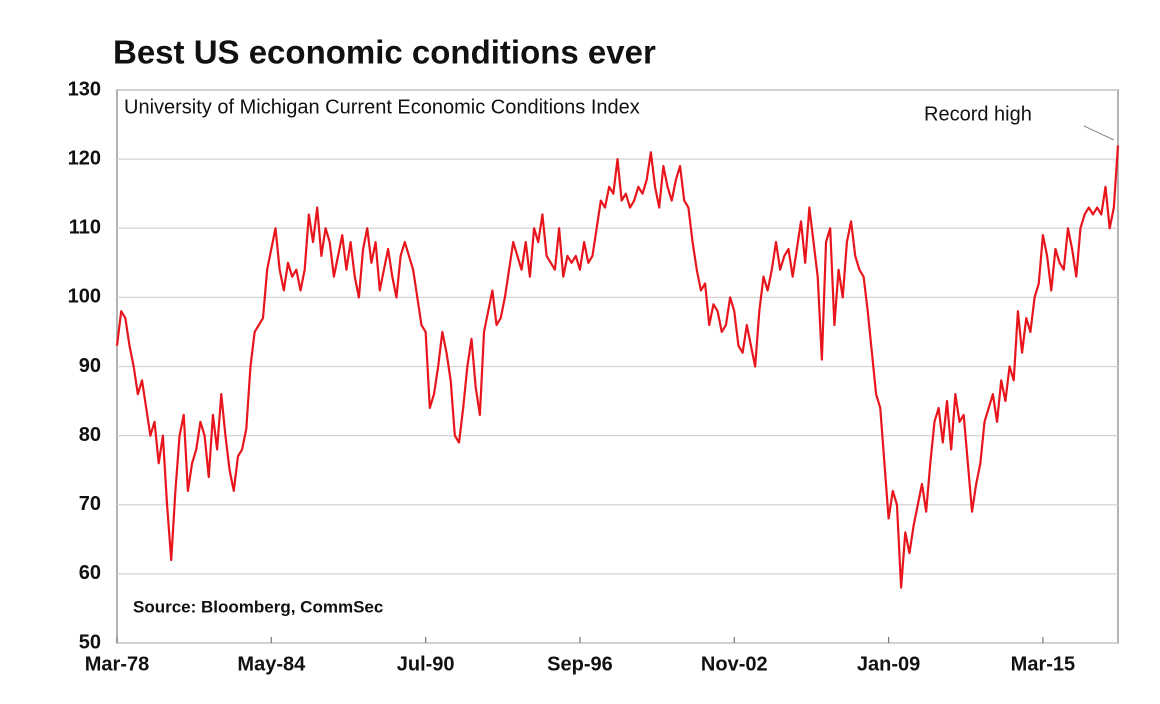 Image resolution: width=1160 pixels, height=704 pixels. I want to click on y-tick-label: 130, so click(84, 89).